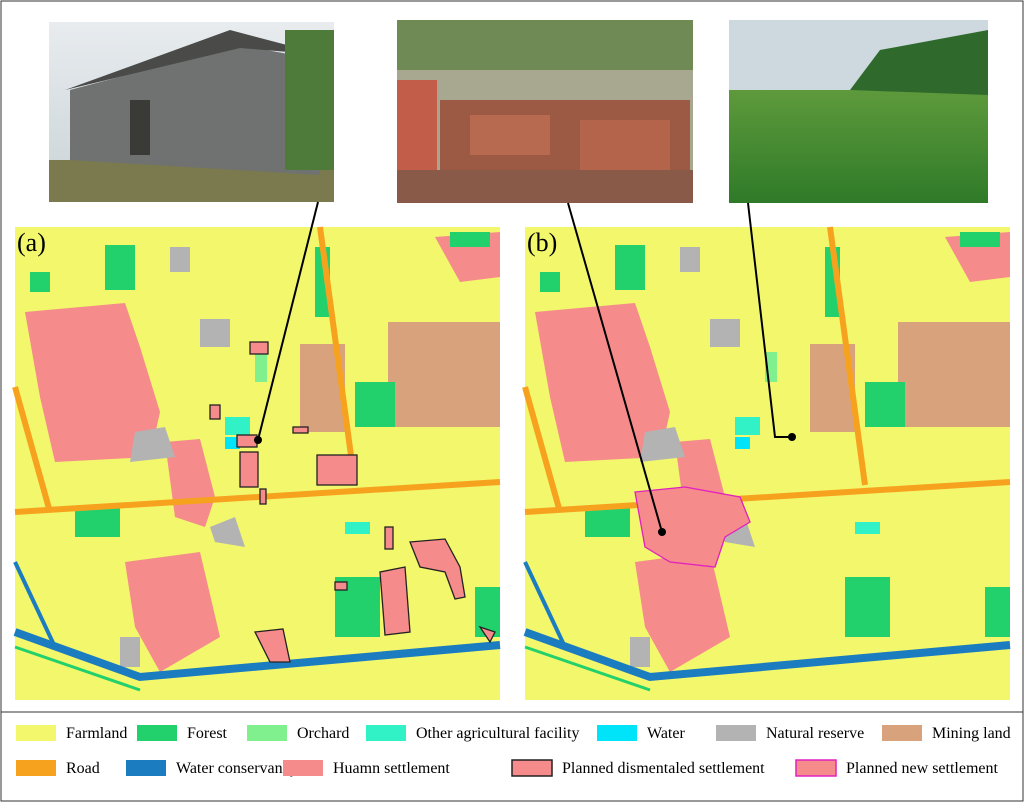 The width and height of the screenshot is (1024, 807). What do you see at coordinates (922, 768) in the screenshot?
I see `legend-label: Planned new settlement` at bounding box center [922, 768].